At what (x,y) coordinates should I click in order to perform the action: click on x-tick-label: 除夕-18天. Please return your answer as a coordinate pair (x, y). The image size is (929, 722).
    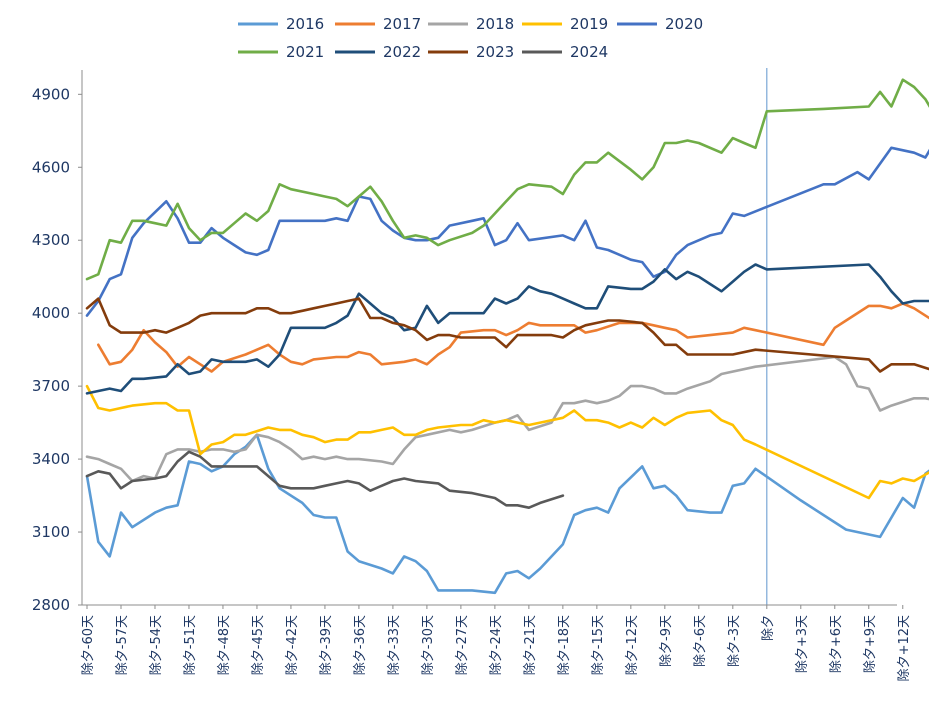
    Looking at the image, I should click on (564, 645).